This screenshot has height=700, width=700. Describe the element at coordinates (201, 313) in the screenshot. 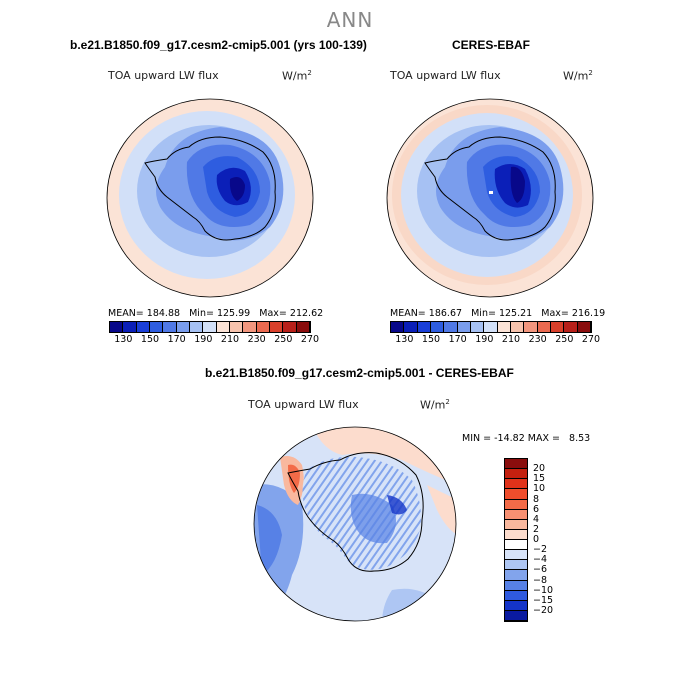

I see `panel-model-min-label: Min=` at that location.